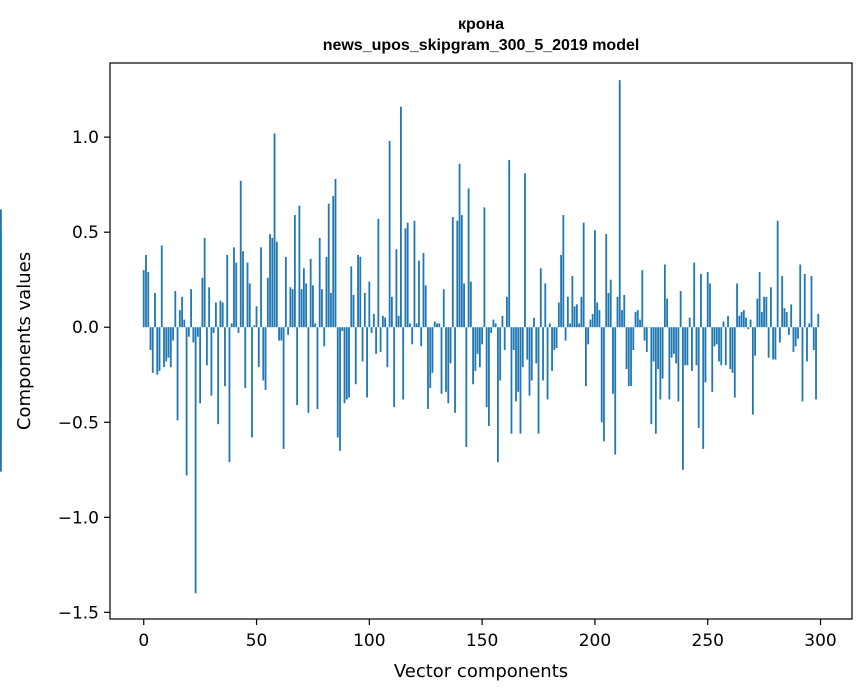 This screenshot has width=867, height=696. What do you see at coordinates (708, 641) in the screenshot?
I see `x-tick-label: 250` at bounding box center [708, 641].